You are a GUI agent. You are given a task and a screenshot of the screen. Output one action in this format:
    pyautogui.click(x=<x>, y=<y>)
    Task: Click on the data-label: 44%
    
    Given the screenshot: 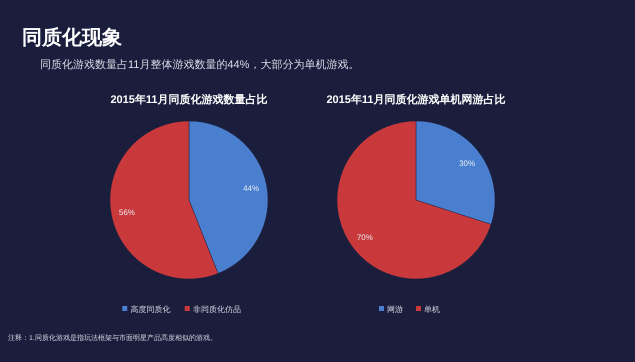 What is the action you would take?
    pyautogui.click(x=251, y=189)
    